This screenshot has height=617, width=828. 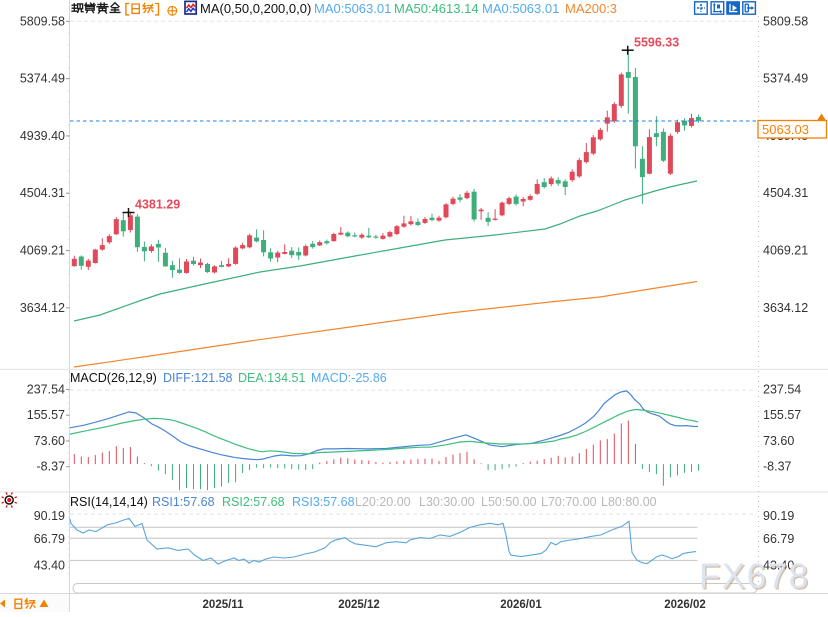 I want to click on svg-text: MA50:4613.14, so click(x=436, y=8).